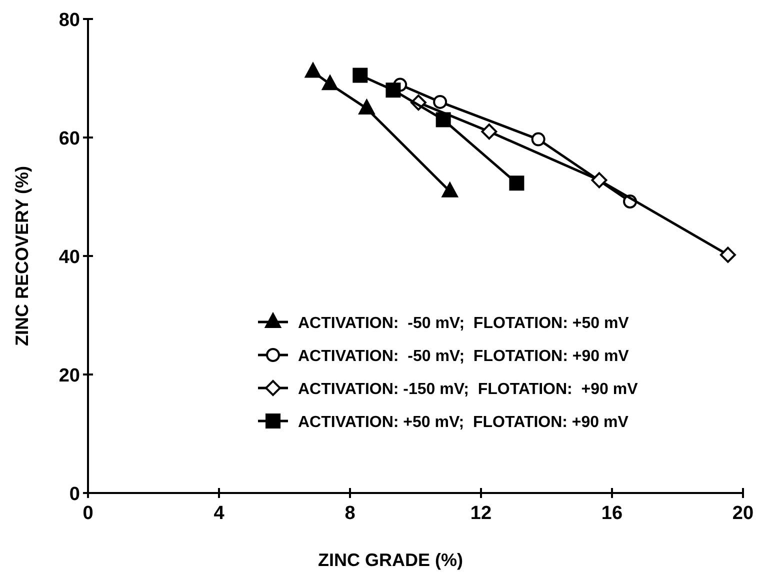  Describe the element at coordinates (219, 513) in the screenshot. I see `x-tick-label: 4` at that location.